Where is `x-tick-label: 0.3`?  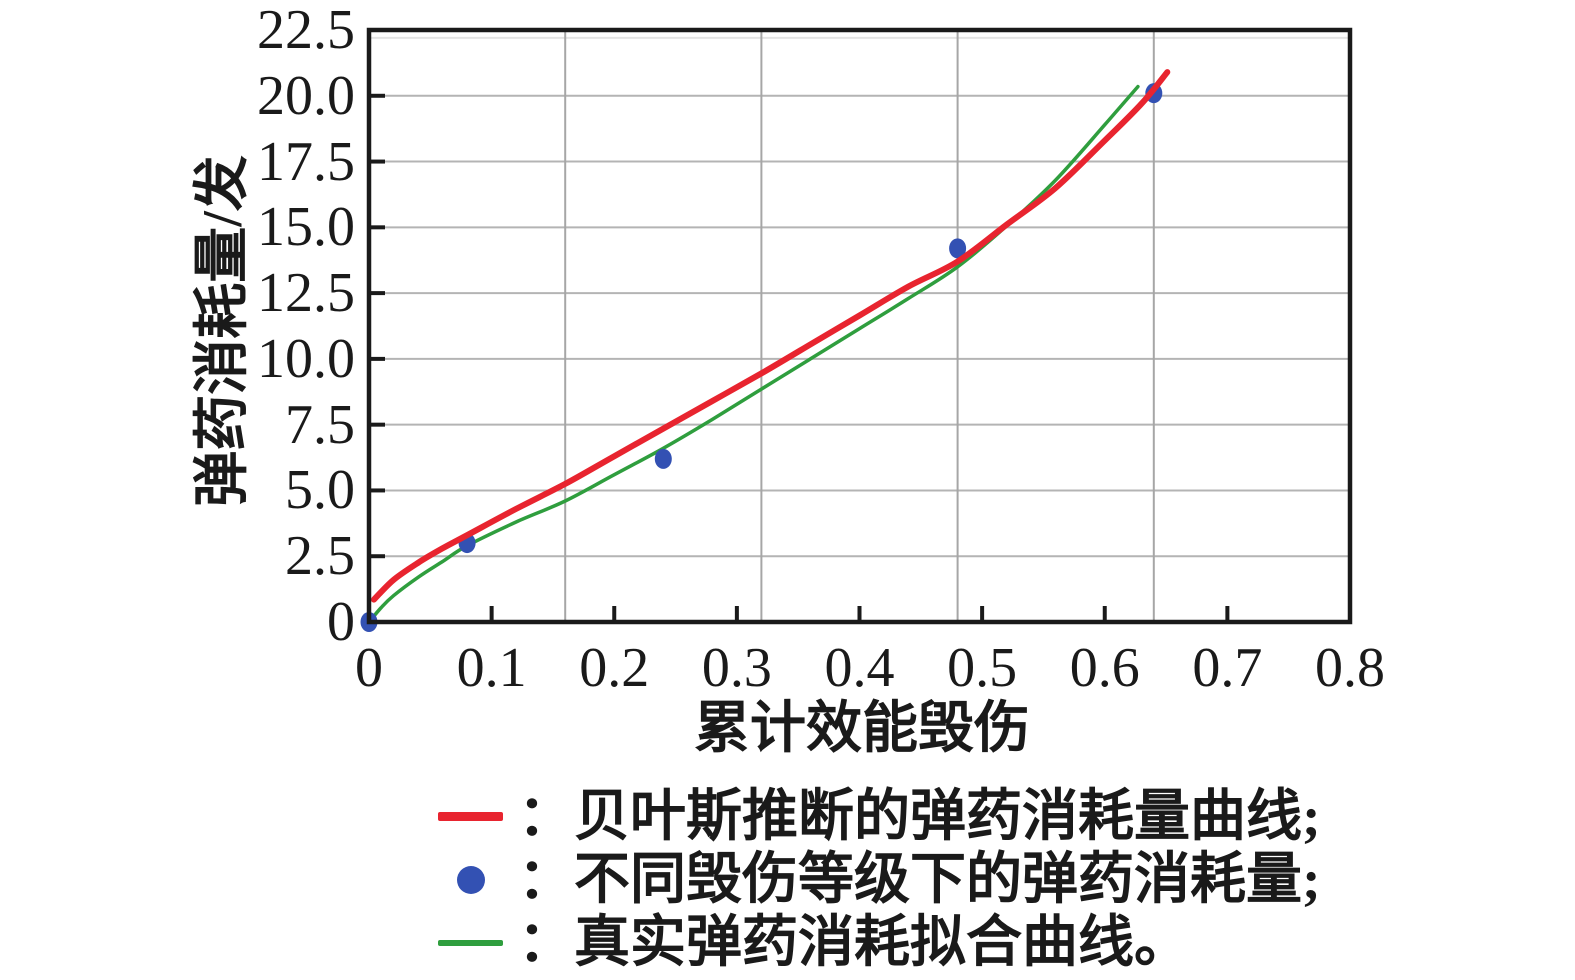
x-tick-label: 0.3 is located at coordinates (736, 668).